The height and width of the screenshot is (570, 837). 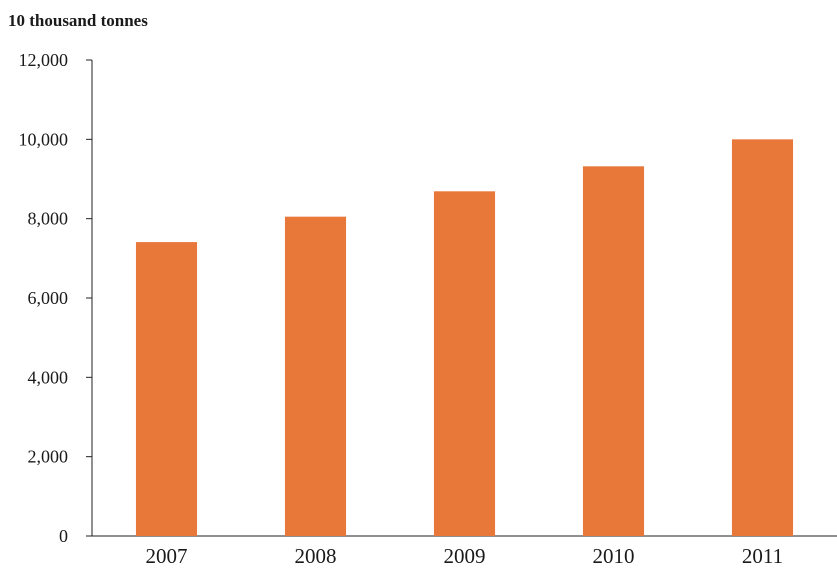 I want to click on y-tick-label: 12,000, so click(x=44, y=60).